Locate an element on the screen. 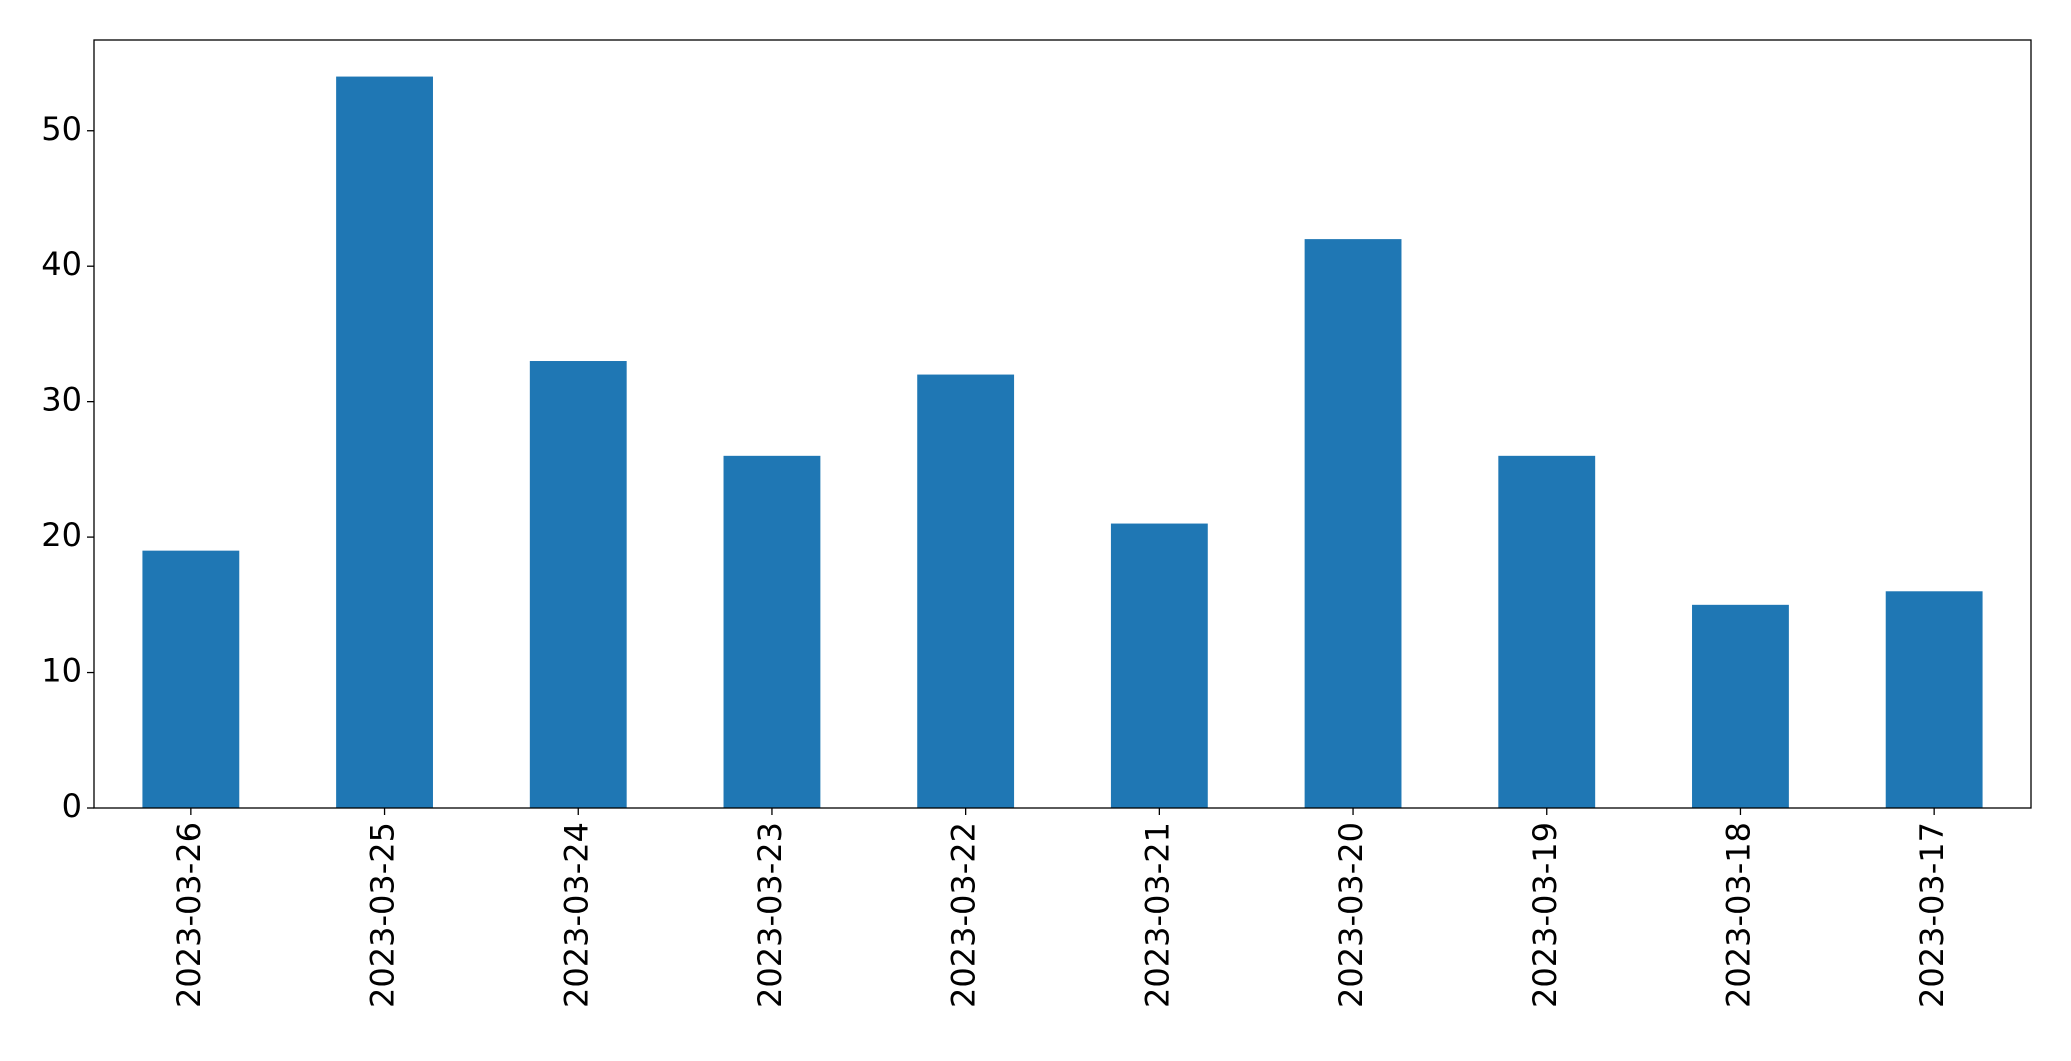  x-tick-label: 2023-03-18 is located at coordinates (1738, 915).